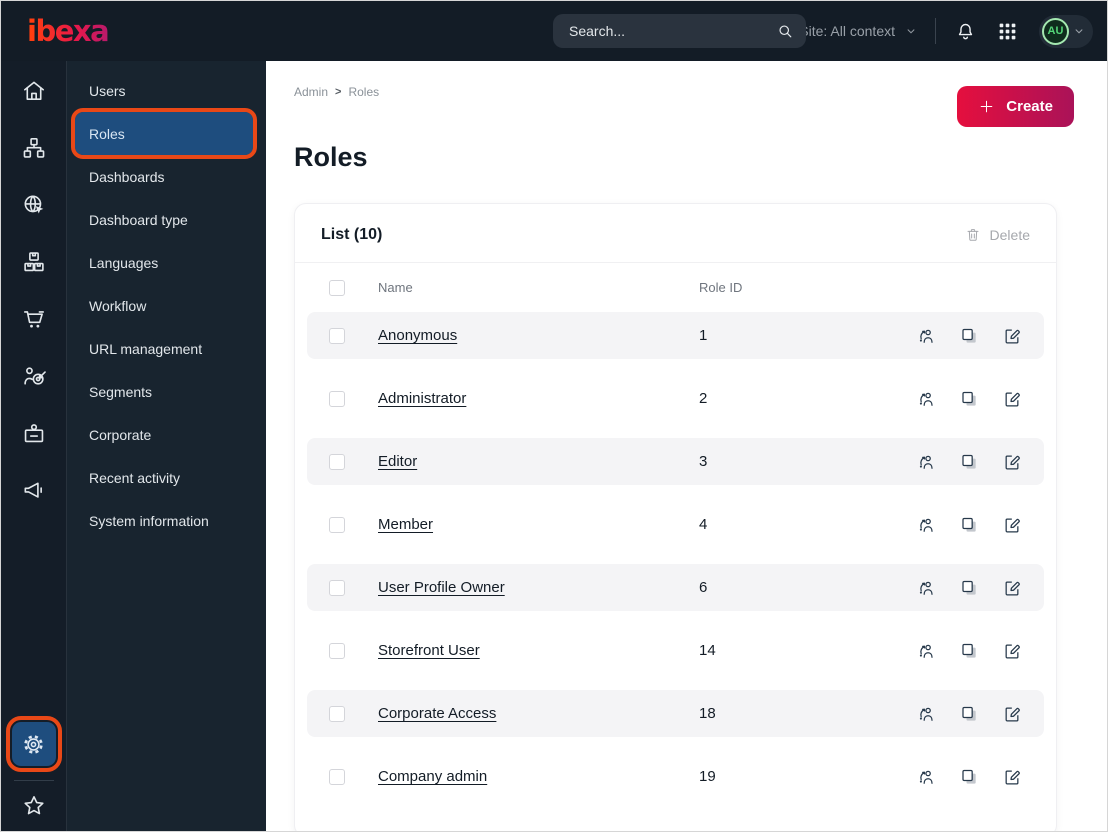 Image resolution: width=1108 pixels, height=832 pixels. I want to click on gear-icon, so click(33, 744).